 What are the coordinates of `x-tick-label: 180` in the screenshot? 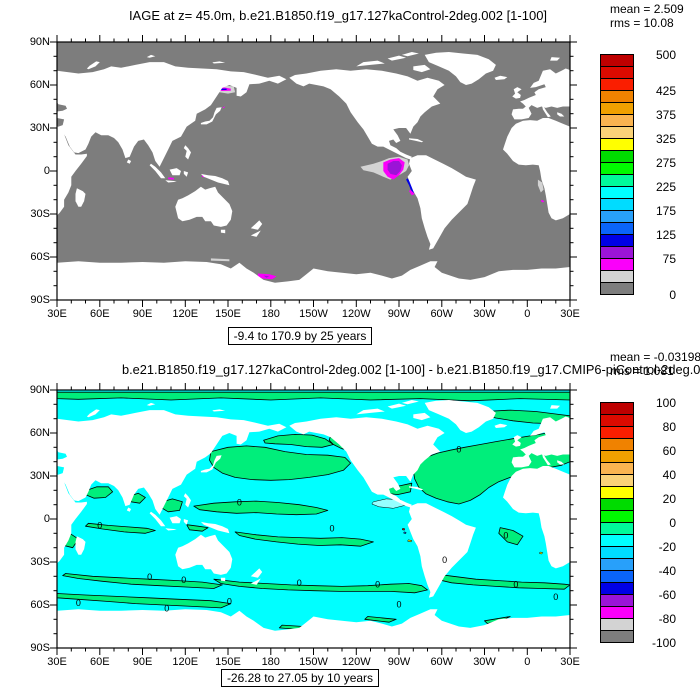 It's located at (270, 314).